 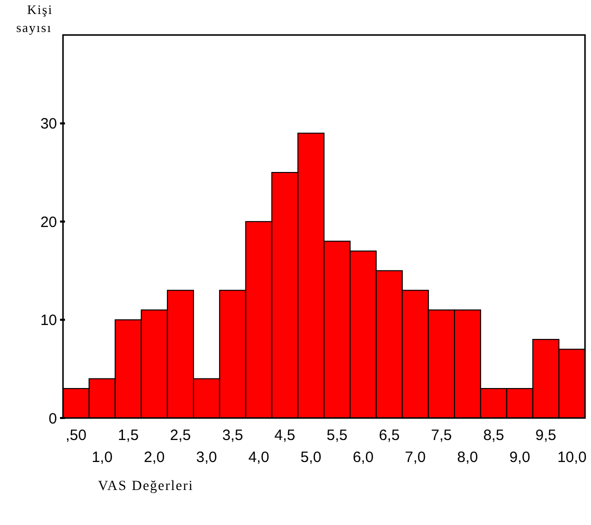 What do you see at coordinates (146, 486) in the screenshot?
I see `x-axis-title: VAS Değerleri` at bounding box center [146, 486].